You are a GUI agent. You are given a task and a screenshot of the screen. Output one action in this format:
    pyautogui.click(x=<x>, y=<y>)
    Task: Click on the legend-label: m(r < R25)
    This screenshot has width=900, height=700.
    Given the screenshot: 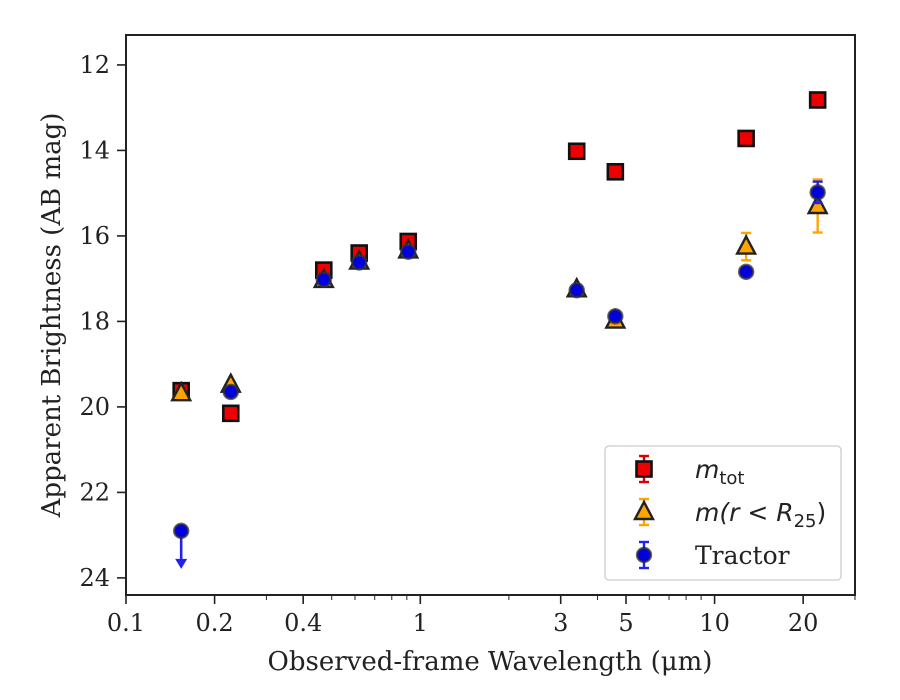 What is the action you would take?
    pyautogui.click(x=760, y=515)
    